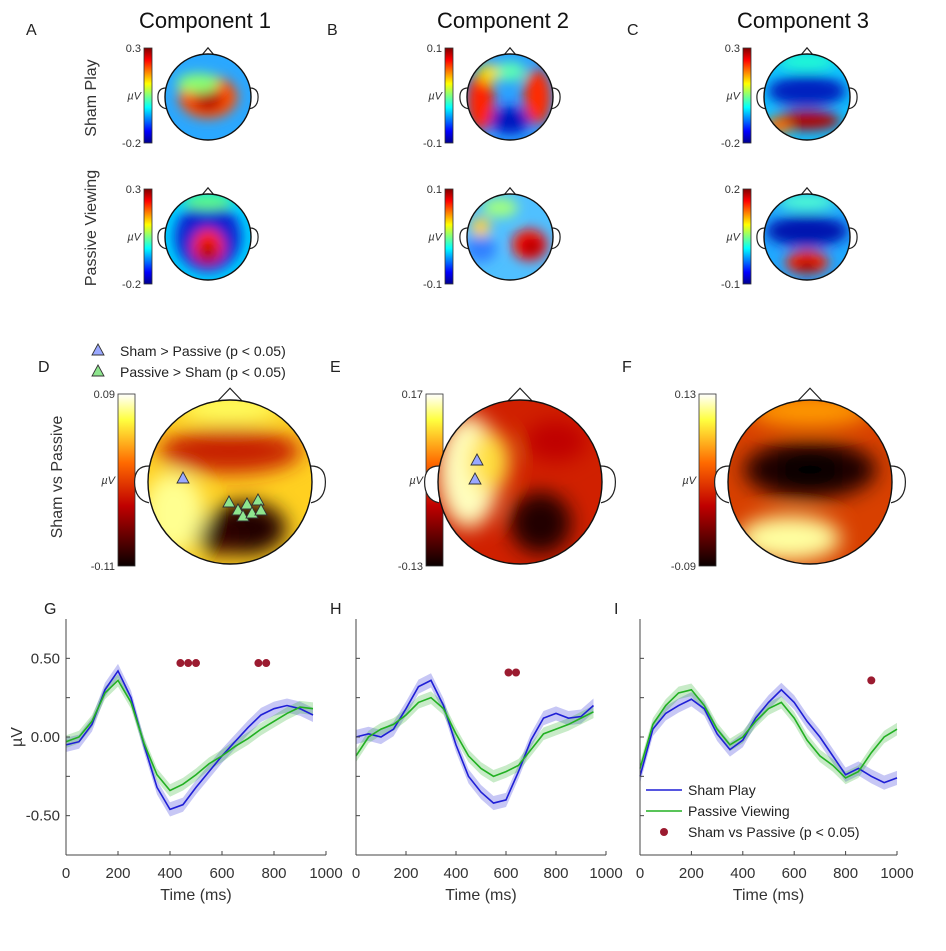 Image resolution: width=946 pixels, height=951 pixels. Describe the element at coordinates (254, 98) in the screenshot. I see `topo-sham-1-ear-right` at that location.